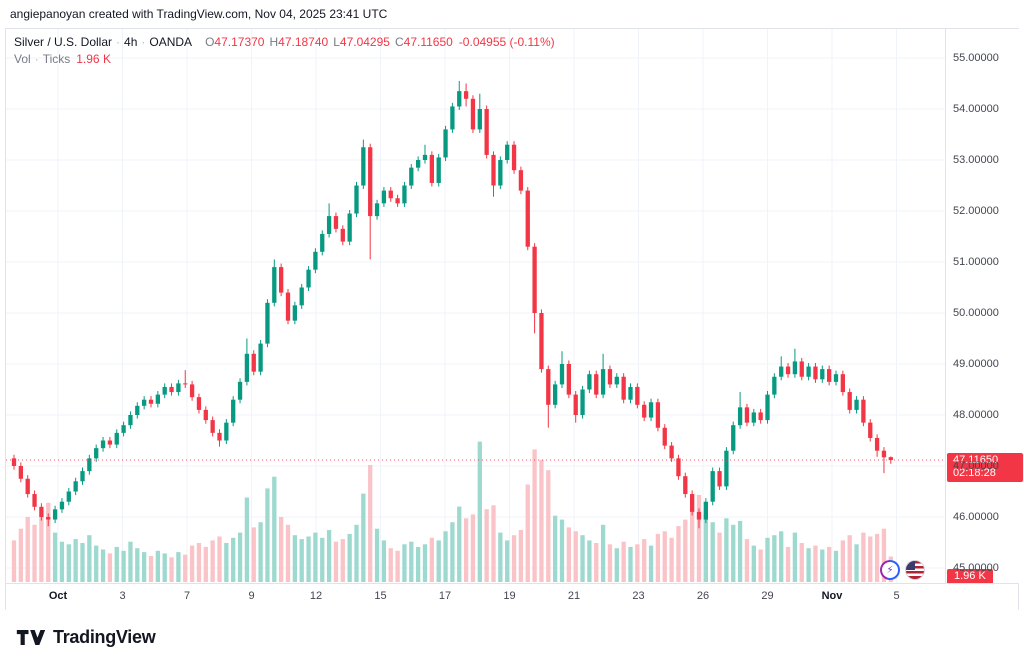 Image resolution: width=1024 pixels, height=665 pixels. I want to click on time-axis: Oct 3 7 9 12 15 17 19 21 23 26 29 Nov 5, so click(512, 596).